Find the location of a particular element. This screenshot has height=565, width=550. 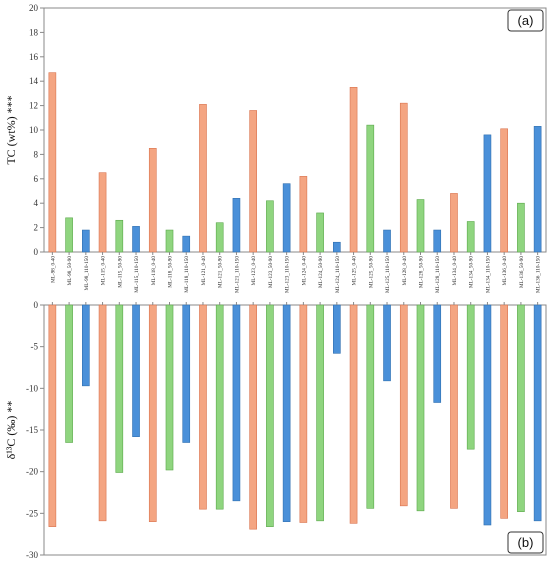

x-category-label: ML-118_110-150 is located at coordinates (187, 274).